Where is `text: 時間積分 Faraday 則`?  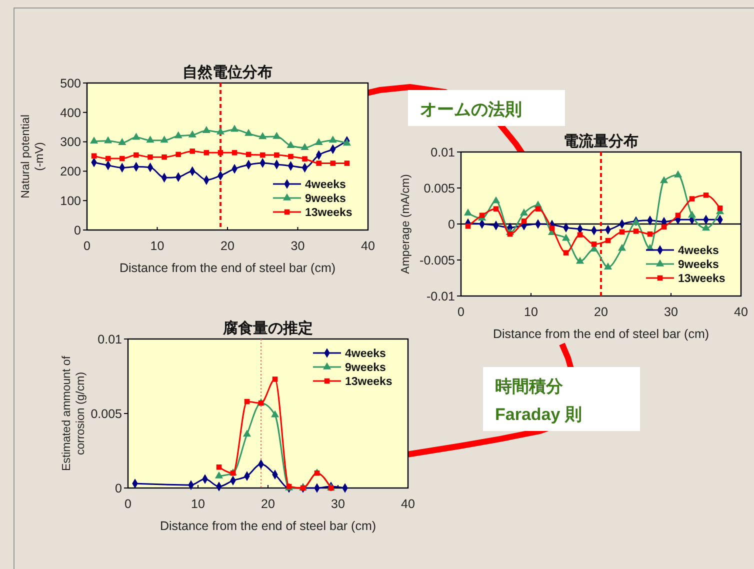
text: 時間積分 Faraday 則 is located at coordinates (538, 400).